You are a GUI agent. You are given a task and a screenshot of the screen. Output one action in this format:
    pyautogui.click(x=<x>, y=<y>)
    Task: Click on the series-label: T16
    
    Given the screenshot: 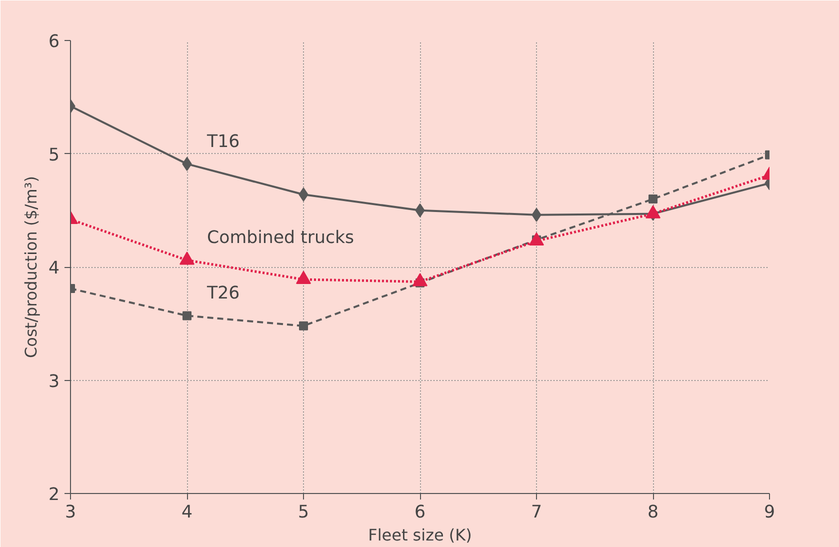 What is the action you would take?
    pyautogui.click(x=223, y=142)
    